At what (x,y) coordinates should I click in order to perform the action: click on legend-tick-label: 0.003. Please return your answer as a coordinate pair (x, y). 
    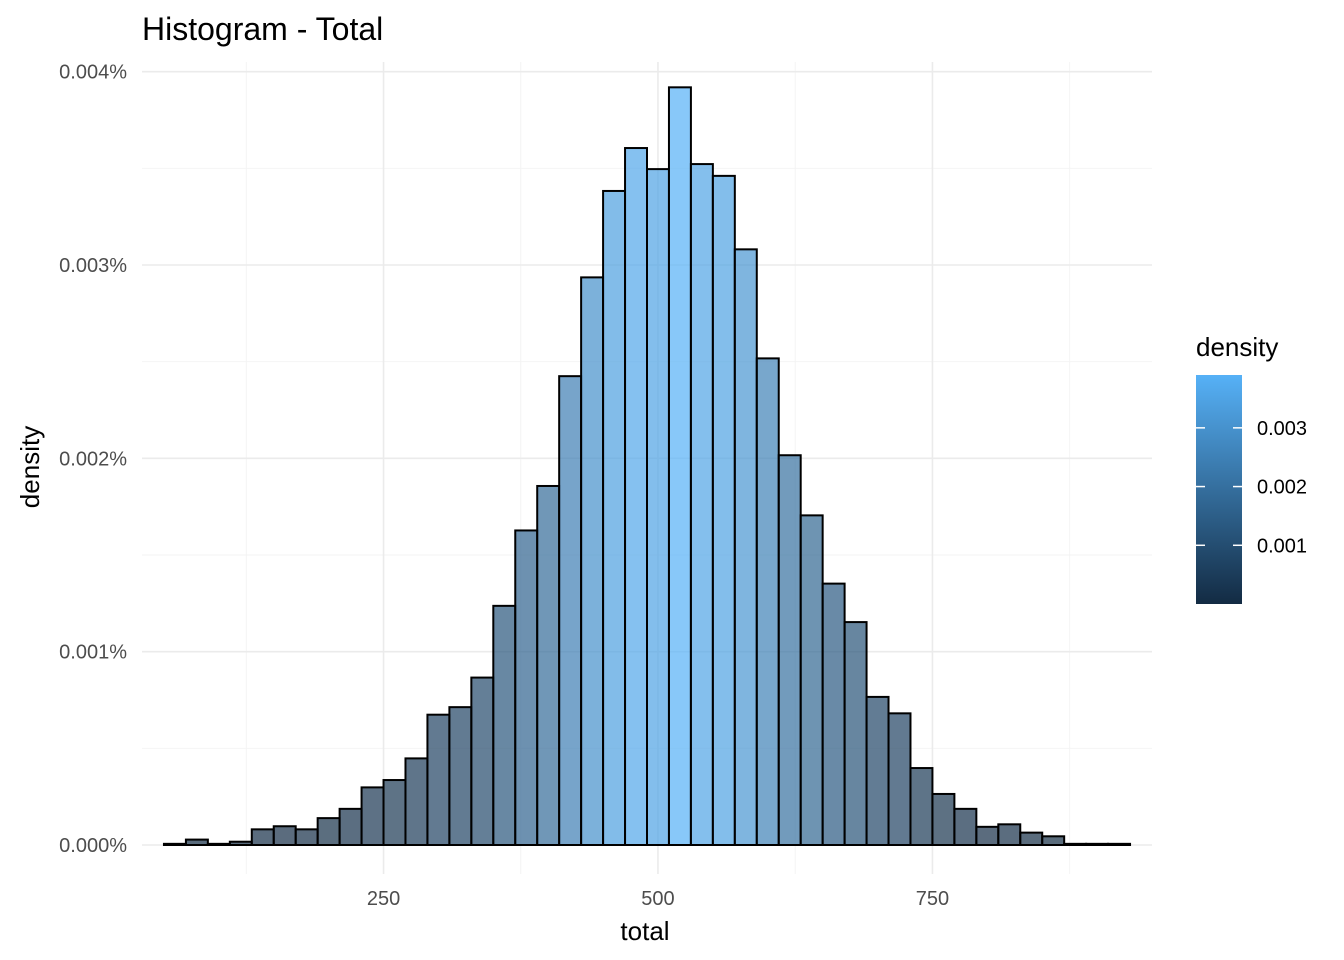
    Looking at the image, I should click on (1282, 429).